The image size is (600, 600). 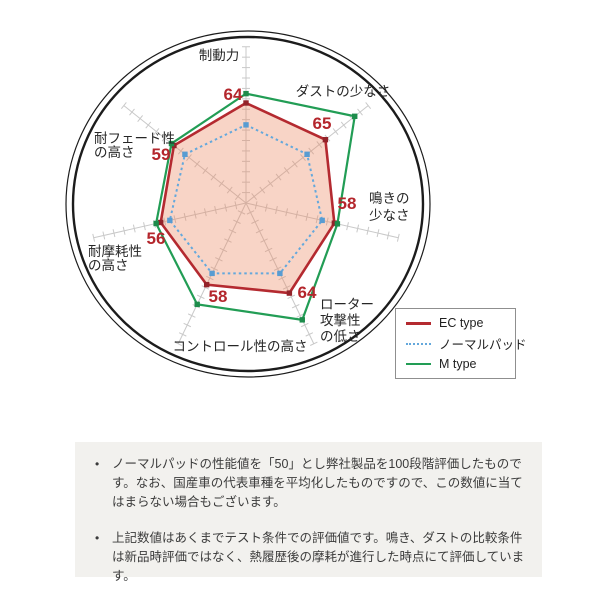 I want to click on value-label: 59, so click(x=161, y=154).